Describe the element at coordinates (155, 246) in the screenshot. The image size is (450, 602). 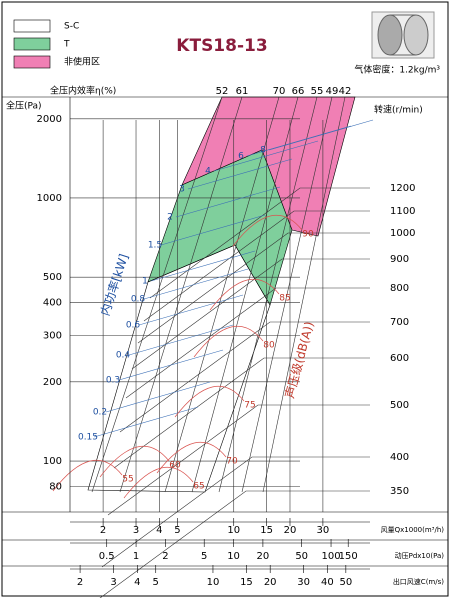
I see `power-label: 1.5` at that location.